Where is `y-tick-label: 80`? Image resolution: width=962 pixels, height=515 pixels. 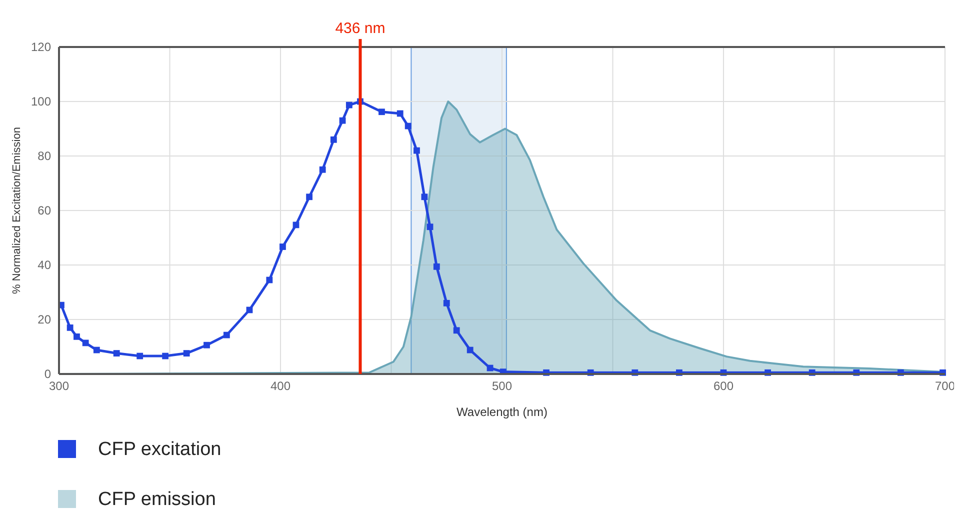
y-tick-label: 80 is located at coordinates (45, 156).